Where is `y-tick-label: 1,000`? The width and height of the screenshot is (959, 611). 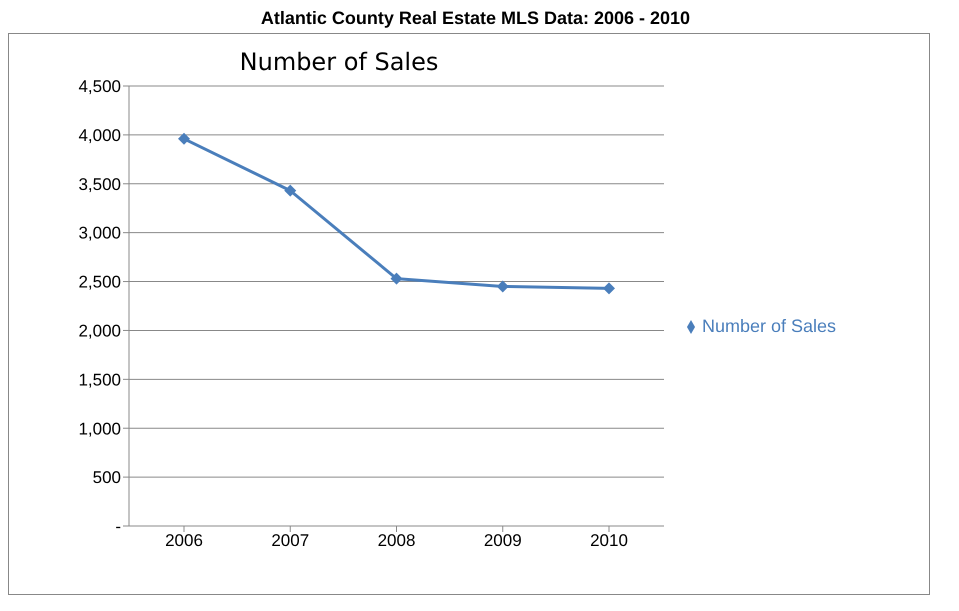 y-tick-label: 1,000 is located at coordinates (99, 428).